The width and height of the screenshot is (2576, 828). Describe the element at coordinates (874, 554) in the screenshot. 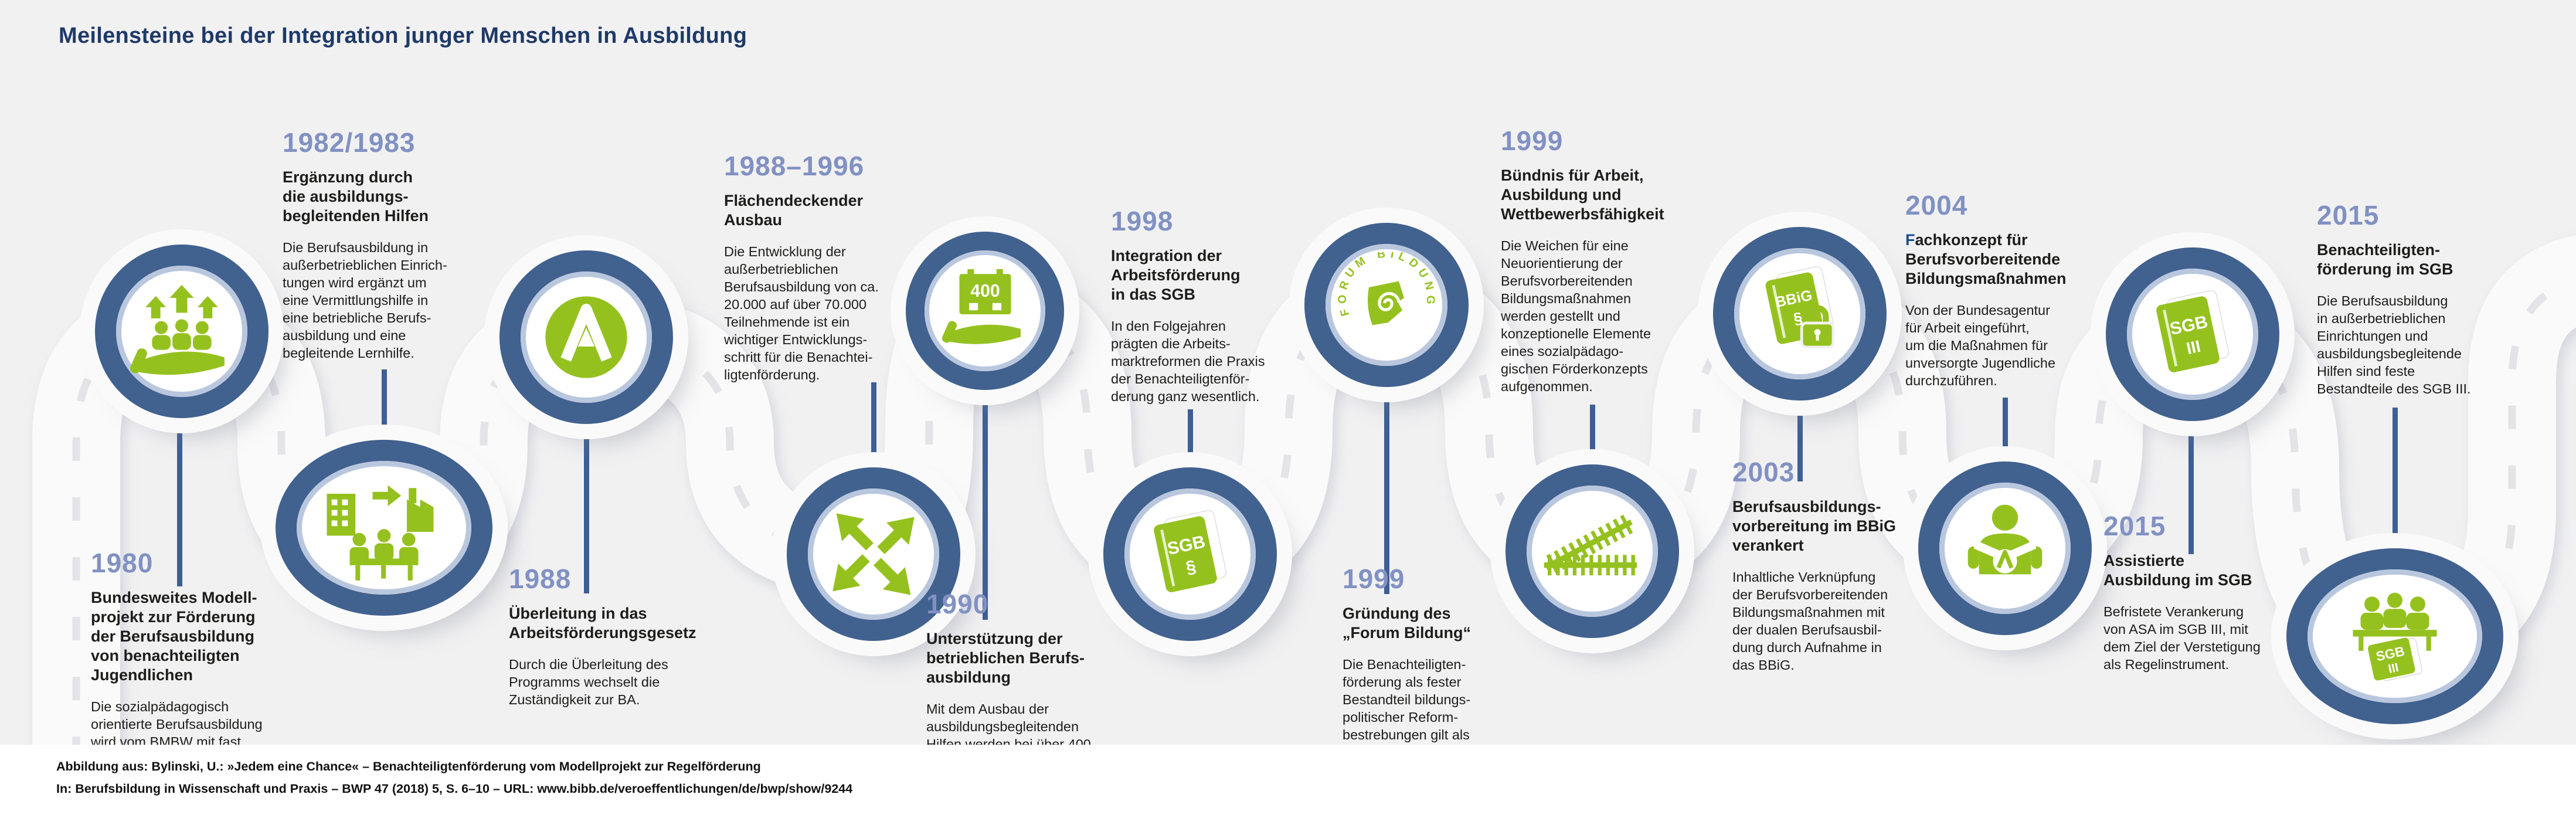

I see `expand-arrows-icon` at that location.